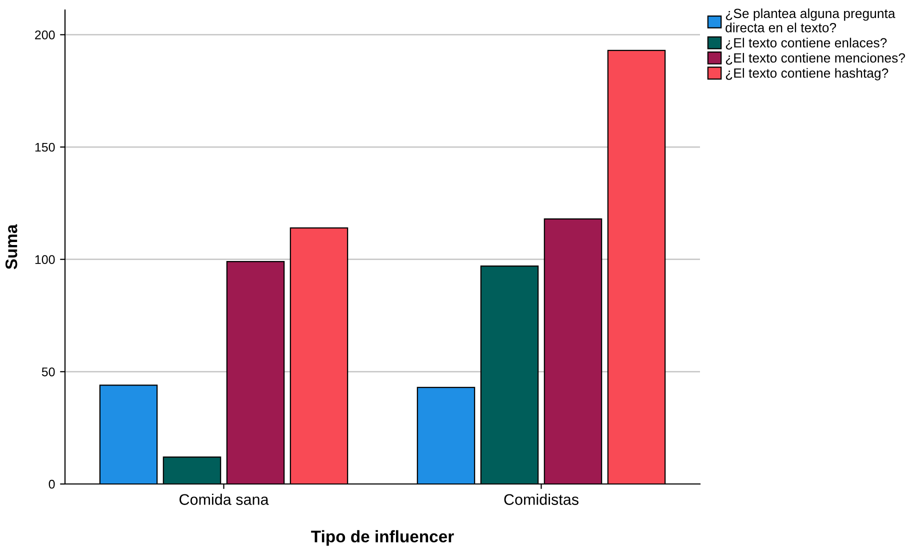 This screenshot has width=919, height=547. What do you see at coordinates (382, 538) in the screenshot?
I see `x-axis-title: Tipo de influencer` at bounding box center [382, 538].